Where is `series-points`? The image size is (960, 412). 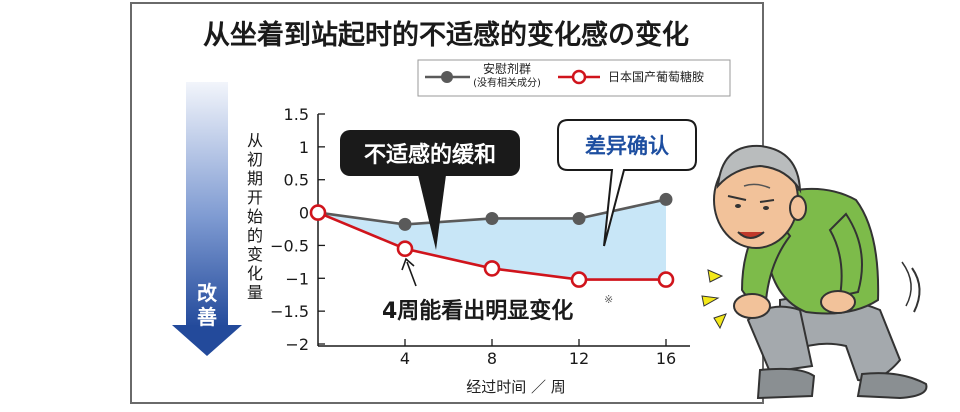
series-points is located at coordinates (492, 240).